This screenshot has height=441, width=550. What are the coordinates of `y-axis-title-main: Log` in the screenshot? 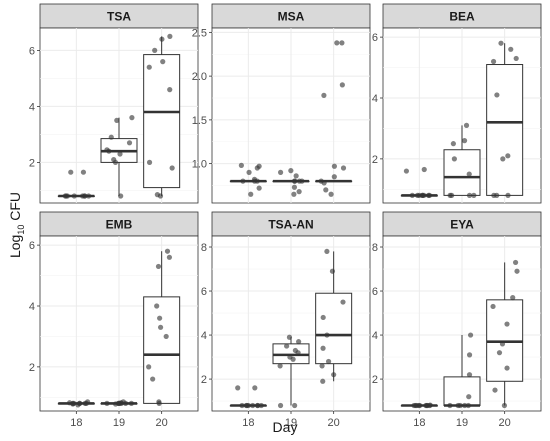 It's located at (15, 246).